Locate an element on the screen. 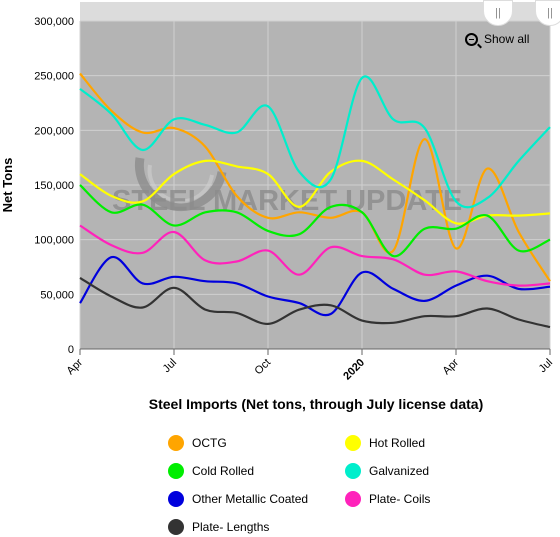 The height and width of the screenshot is (537, 560). legend-item: Other Metallic Coated is located at coordinates (238, 499).